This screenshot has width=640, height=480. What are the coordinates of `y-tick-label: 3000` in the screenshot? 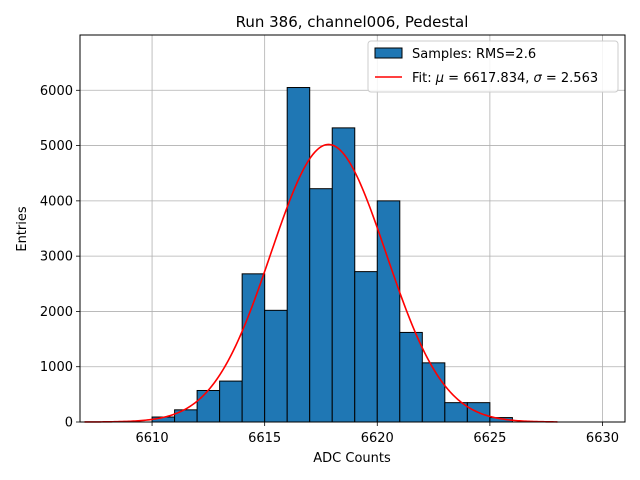 It's located at (56, 257).